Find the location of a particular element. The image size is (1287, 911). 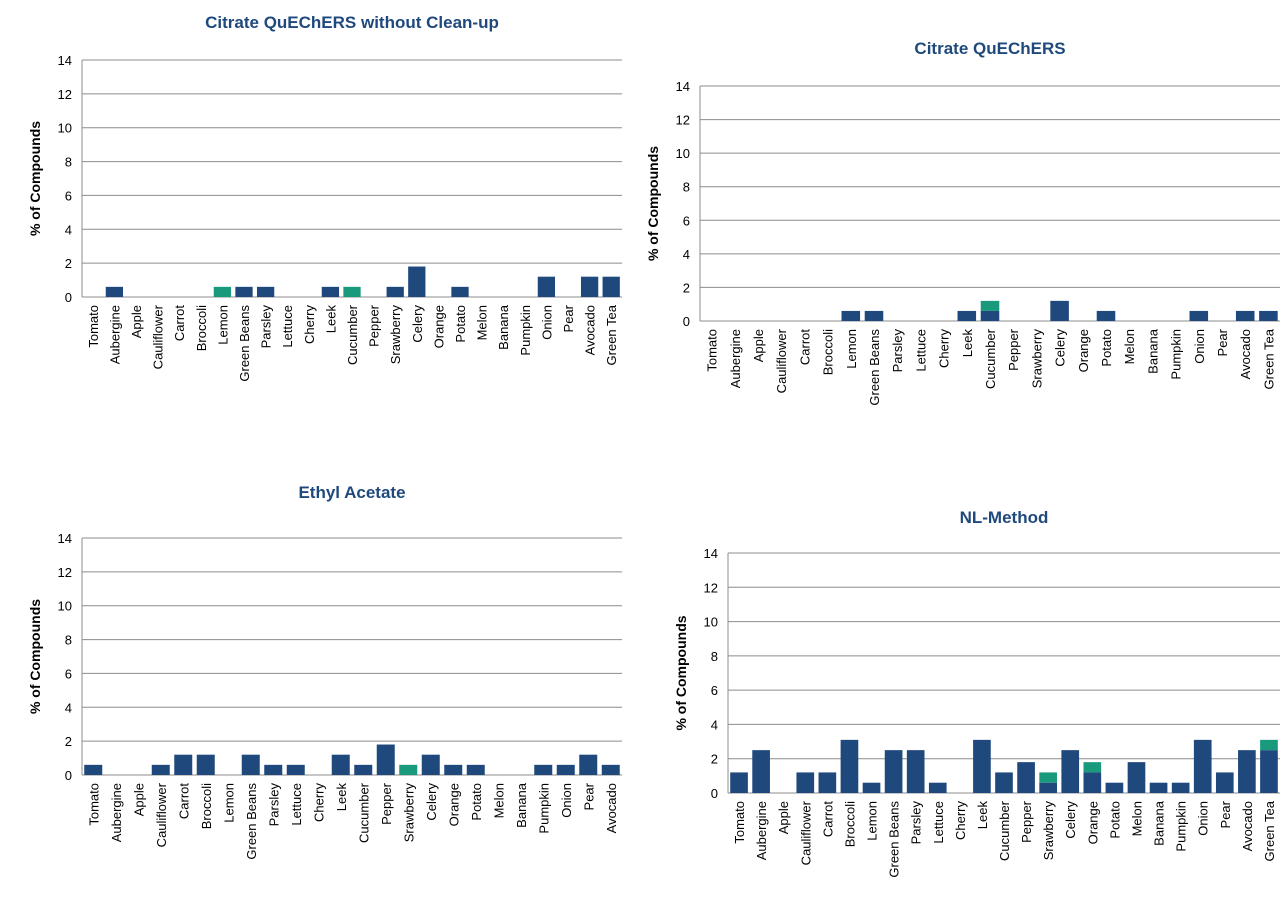

x-tick-label: Cauliflower is located at coordinates (805, 832).